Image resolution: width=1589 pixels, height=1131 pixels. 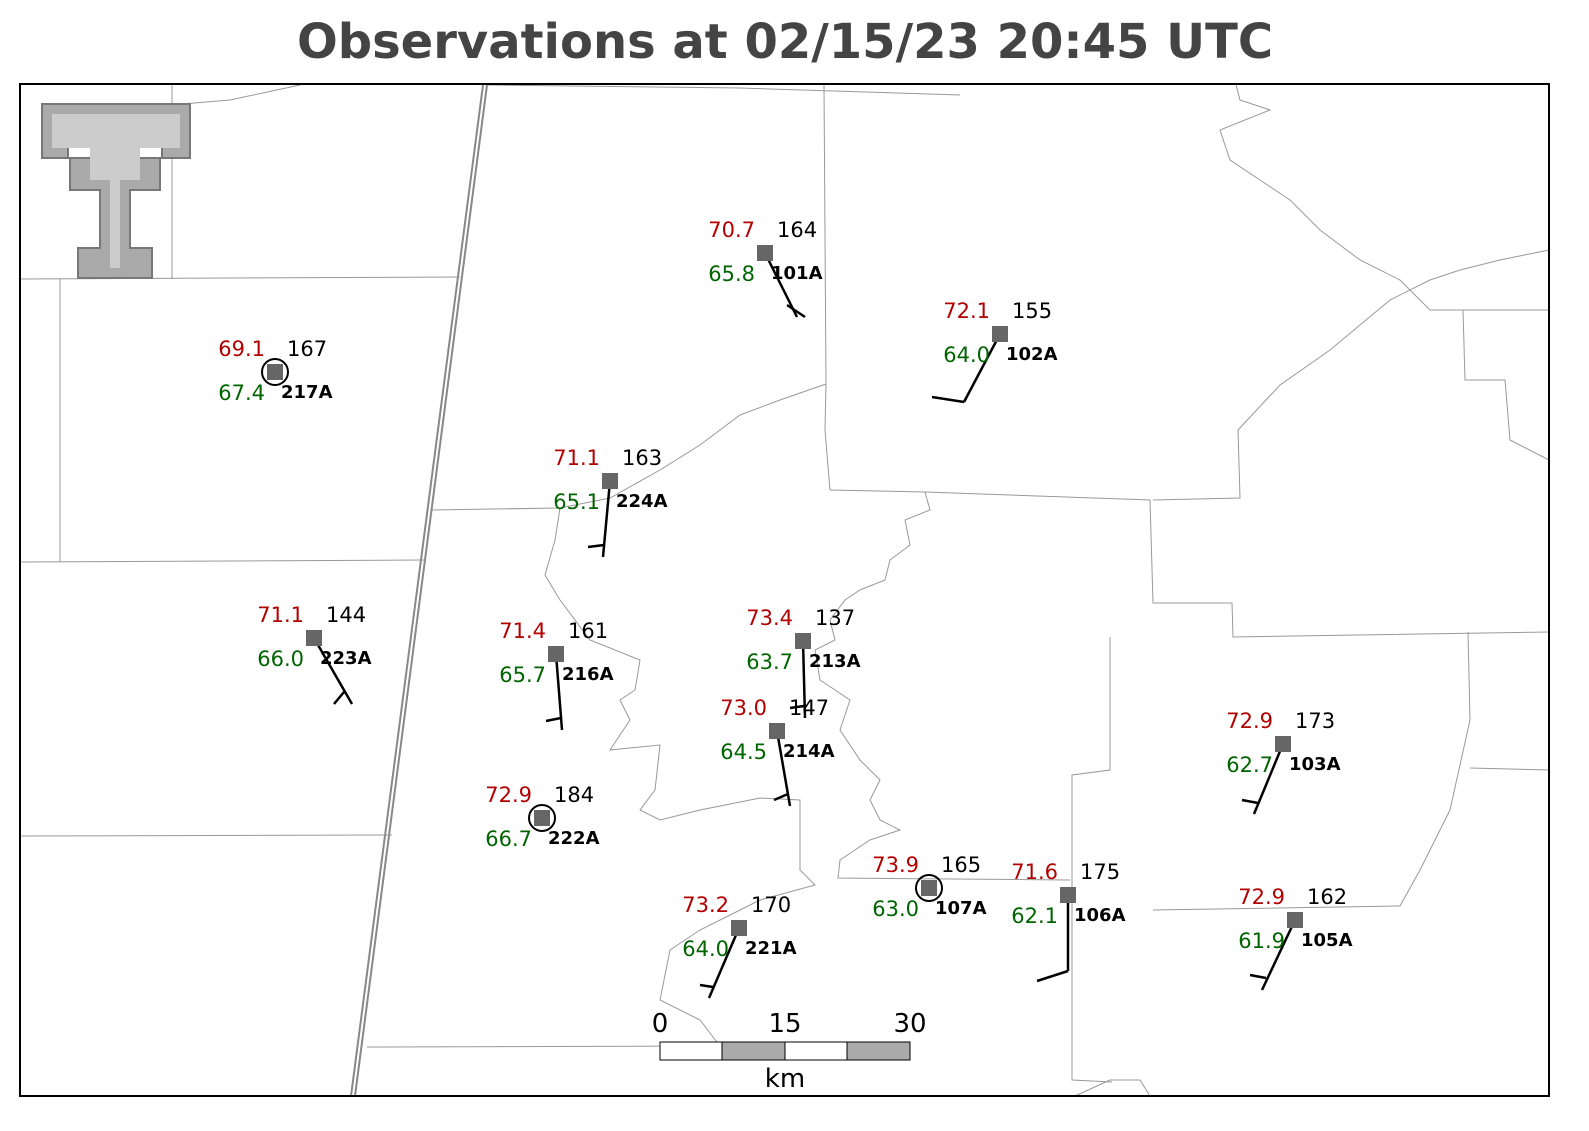 I want to click on pressure: 137, so click(x=835, y=618).